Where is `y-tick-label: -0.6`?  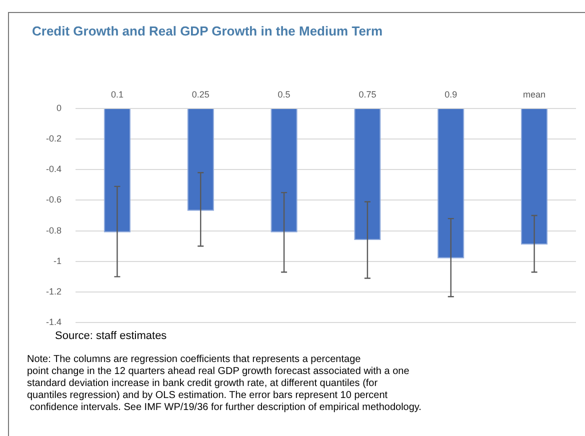 y-tick-label: -0.6 is located at coordinates (54, 199).